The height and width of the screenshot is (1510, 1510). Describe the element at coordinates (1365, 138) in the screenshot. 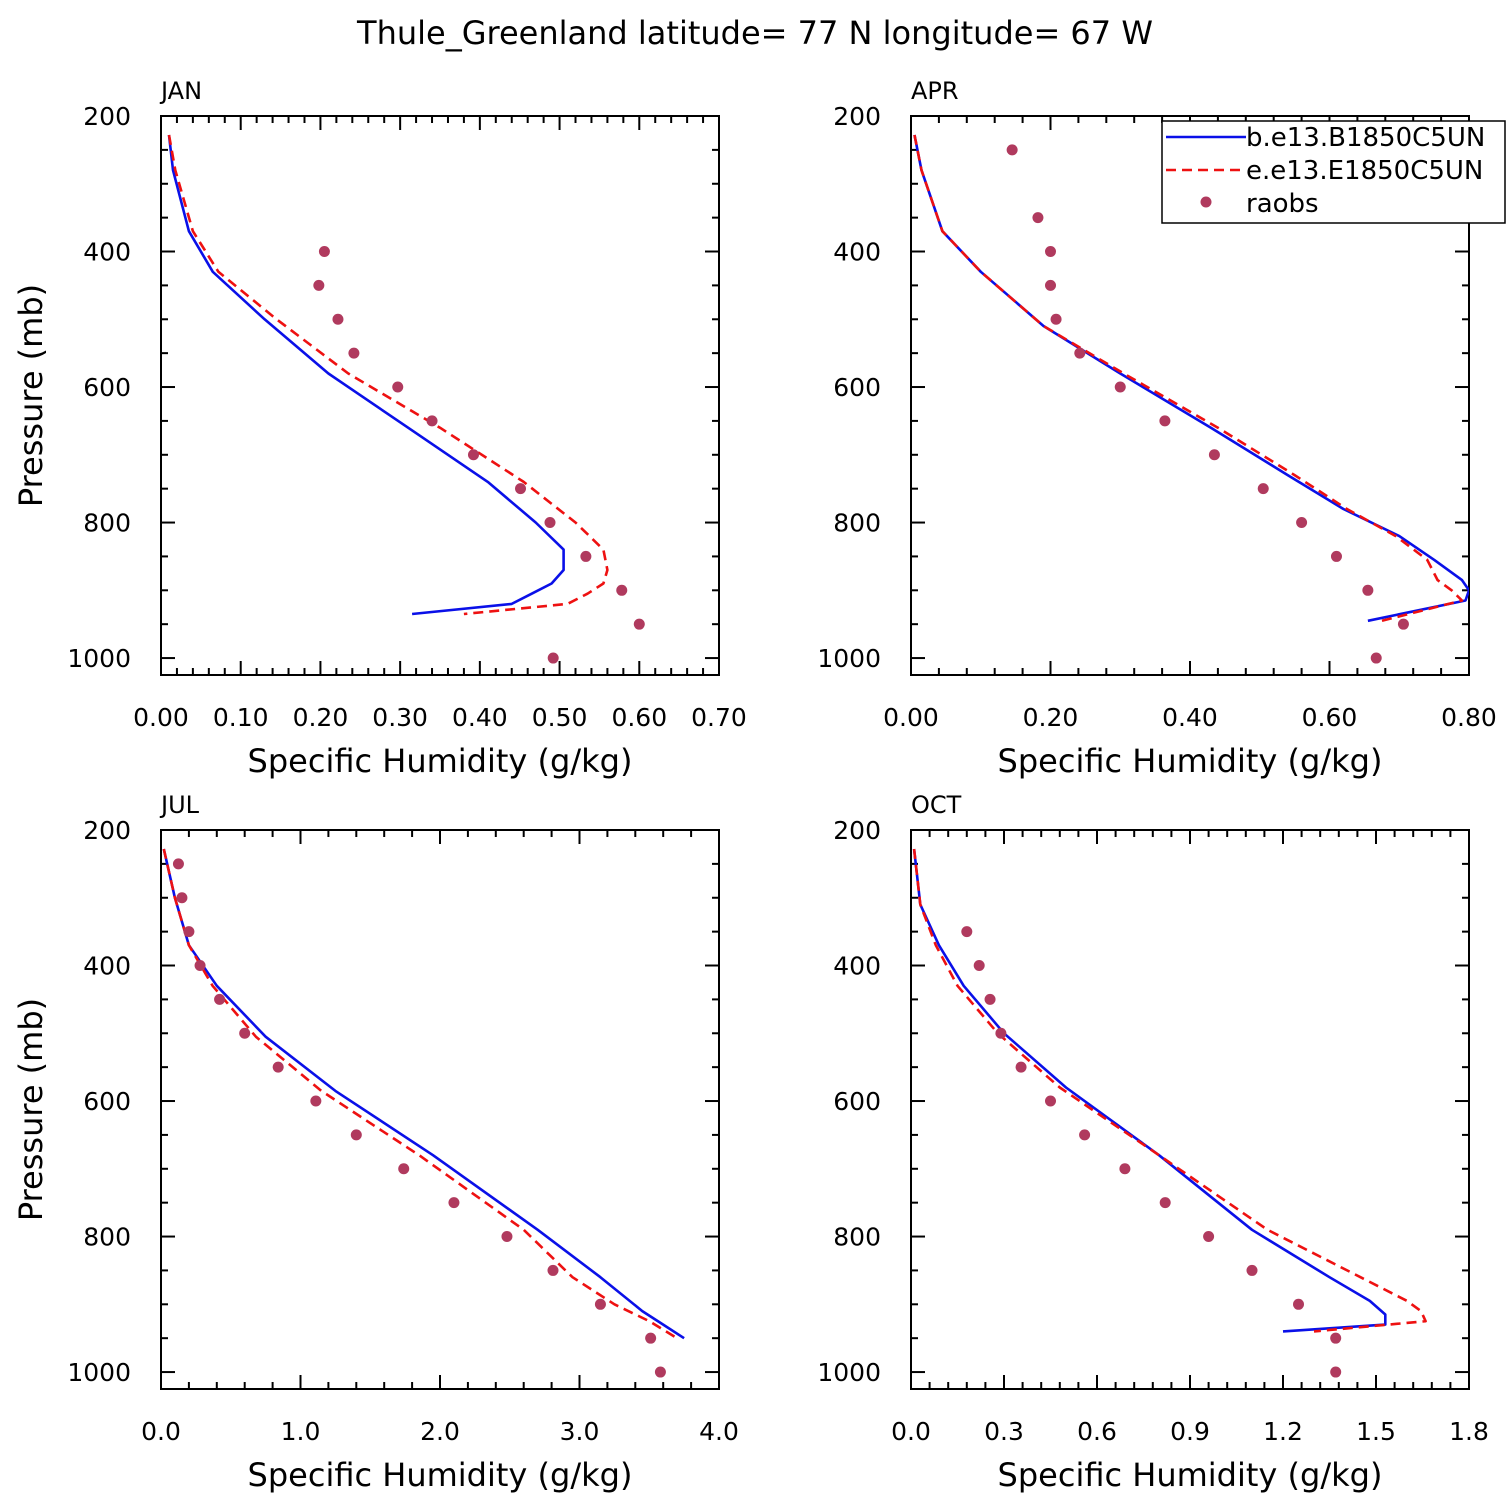

I see `legend-entry: b.e13.B1850C5UN` at that location.